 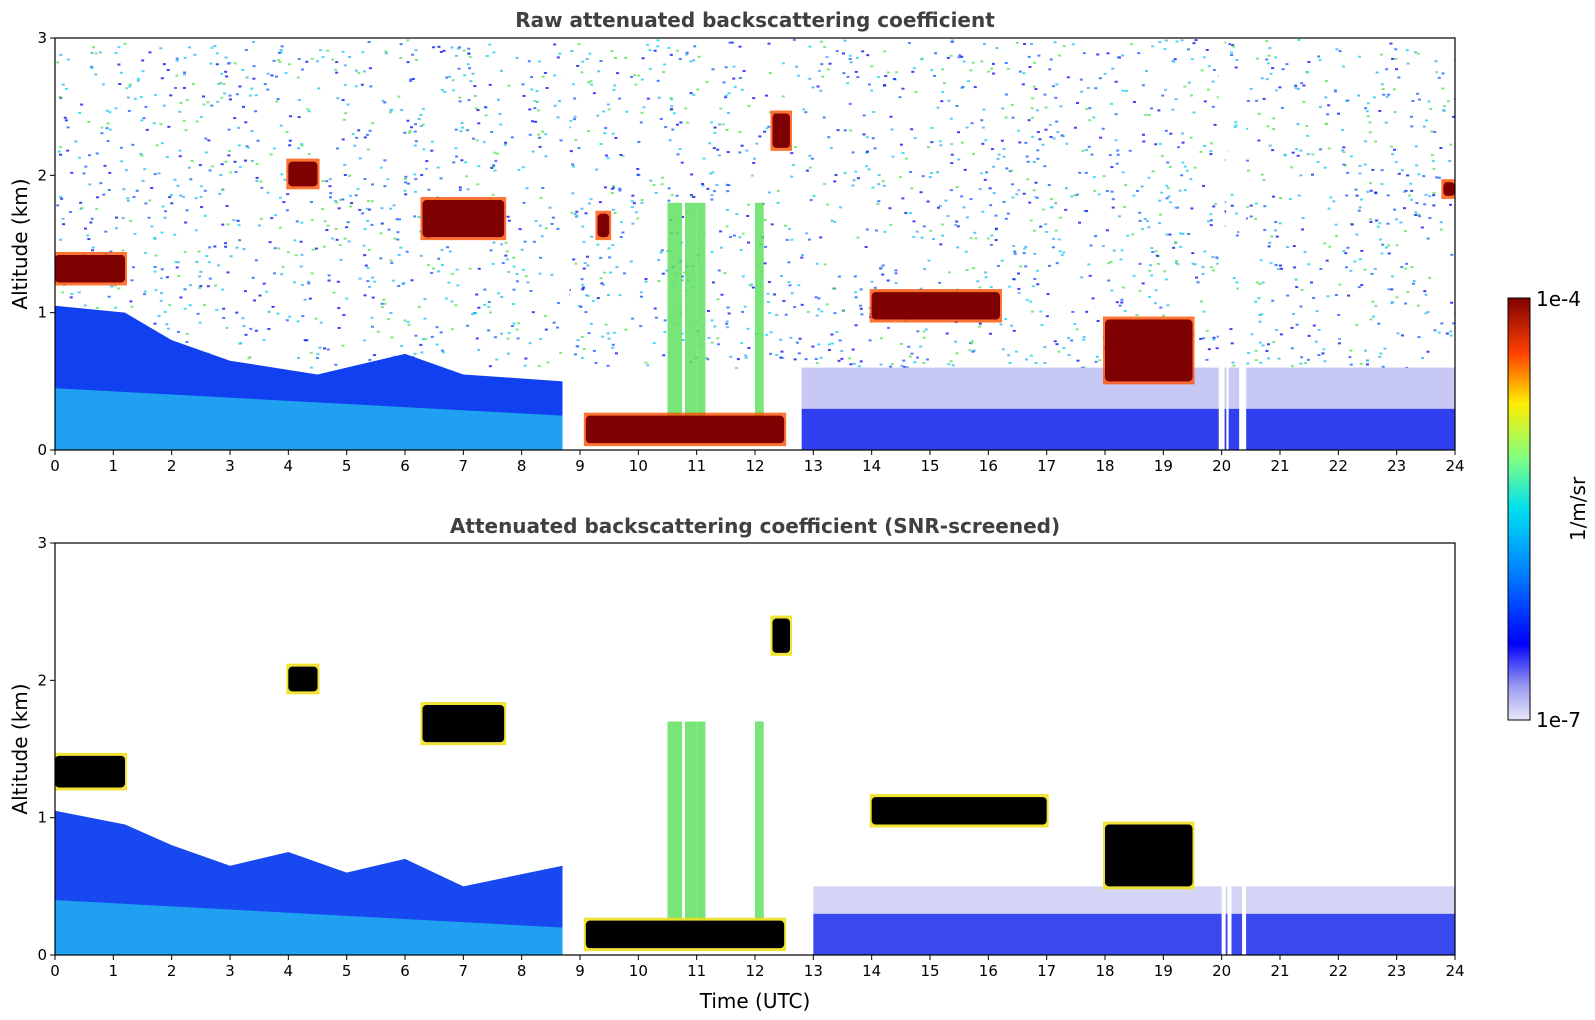 I want to click on x-tick-label: 1, so click(x=114, y=971).